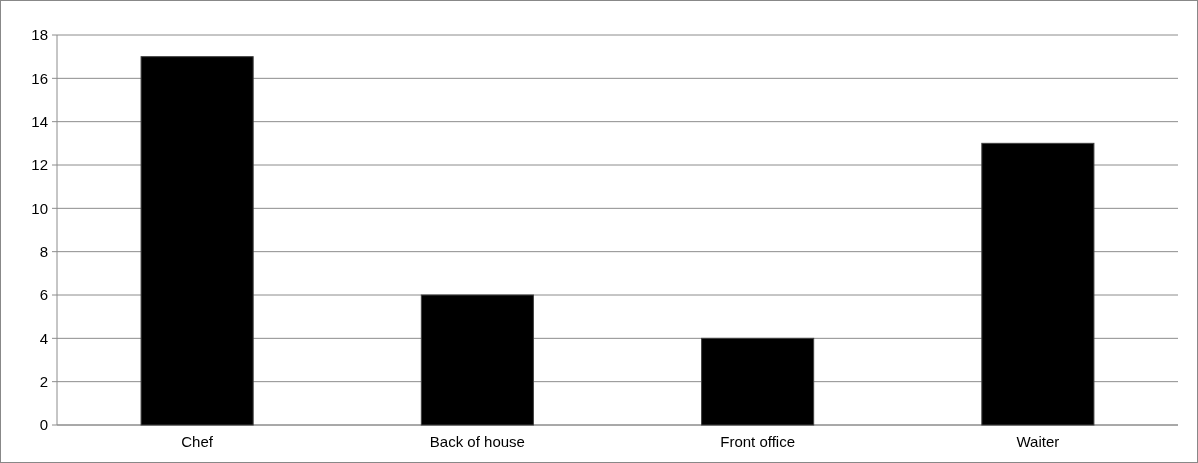 The height and width of the screenshot is (463, 1198). What do you see at coordinates (43, 295) in the screenshot?
I see `y-tick-label: 6` at bounding box center [43, 295].